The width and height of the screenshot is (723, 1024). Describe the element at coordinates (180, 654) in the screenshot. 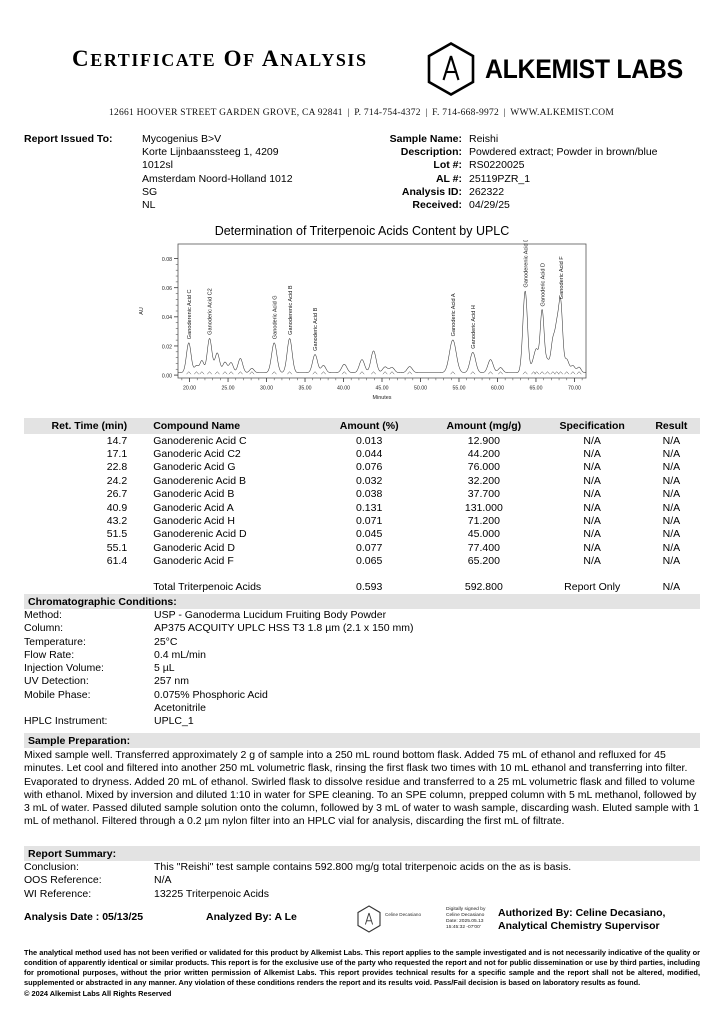

I see `condition-value: 0.4 mL/min` at that location.